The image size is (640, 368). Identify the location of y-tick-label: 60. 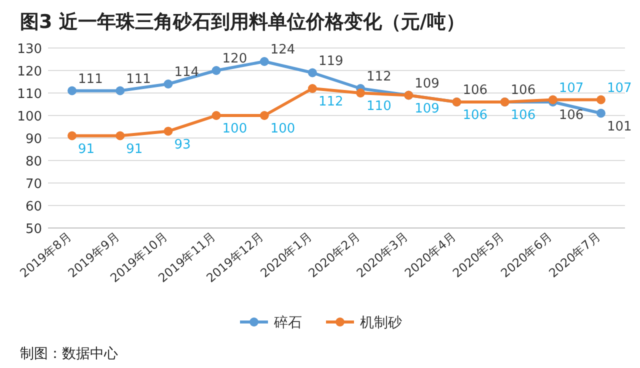
(33, 207).